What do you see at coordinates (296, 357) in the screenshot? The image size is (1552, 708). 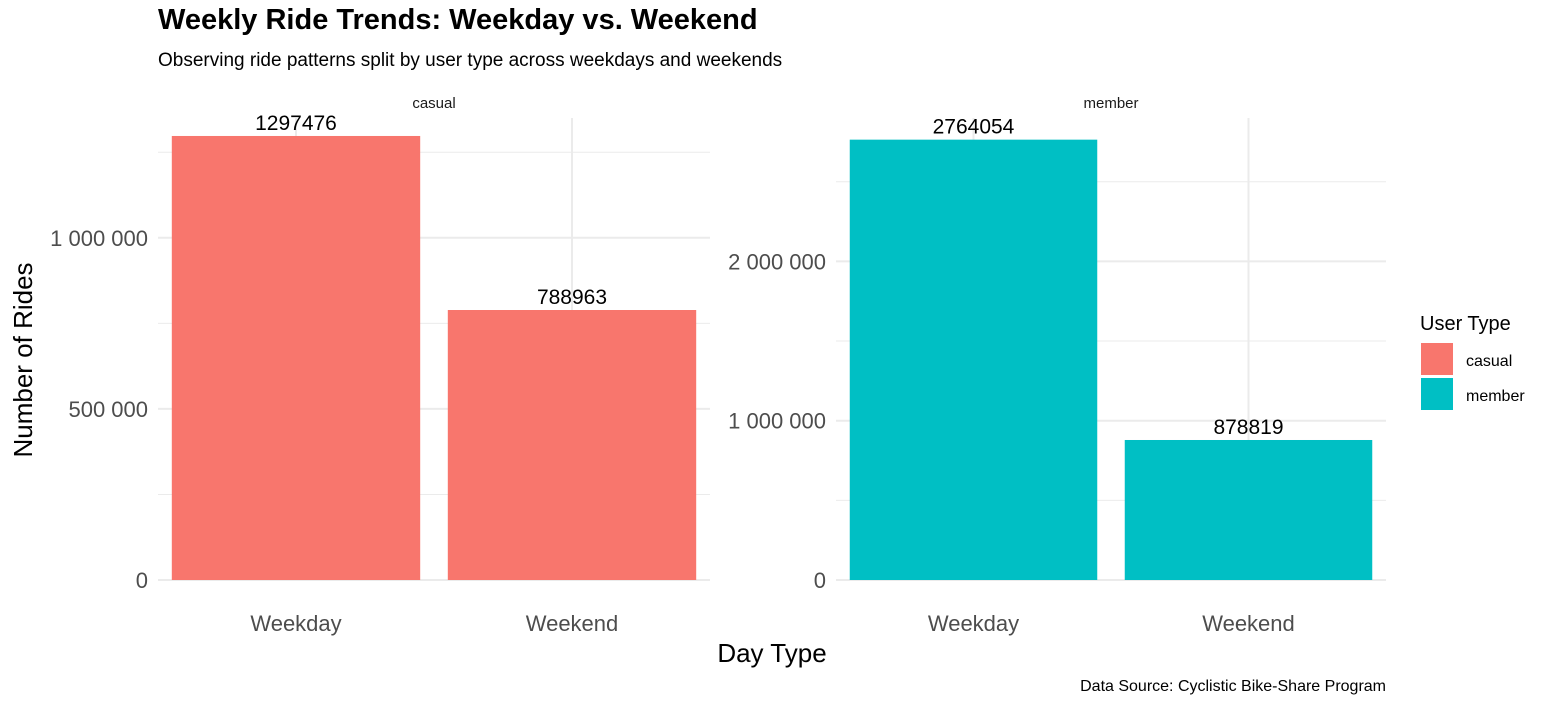 I see `bar-casual-weekday` at bounding box center [296, 357].